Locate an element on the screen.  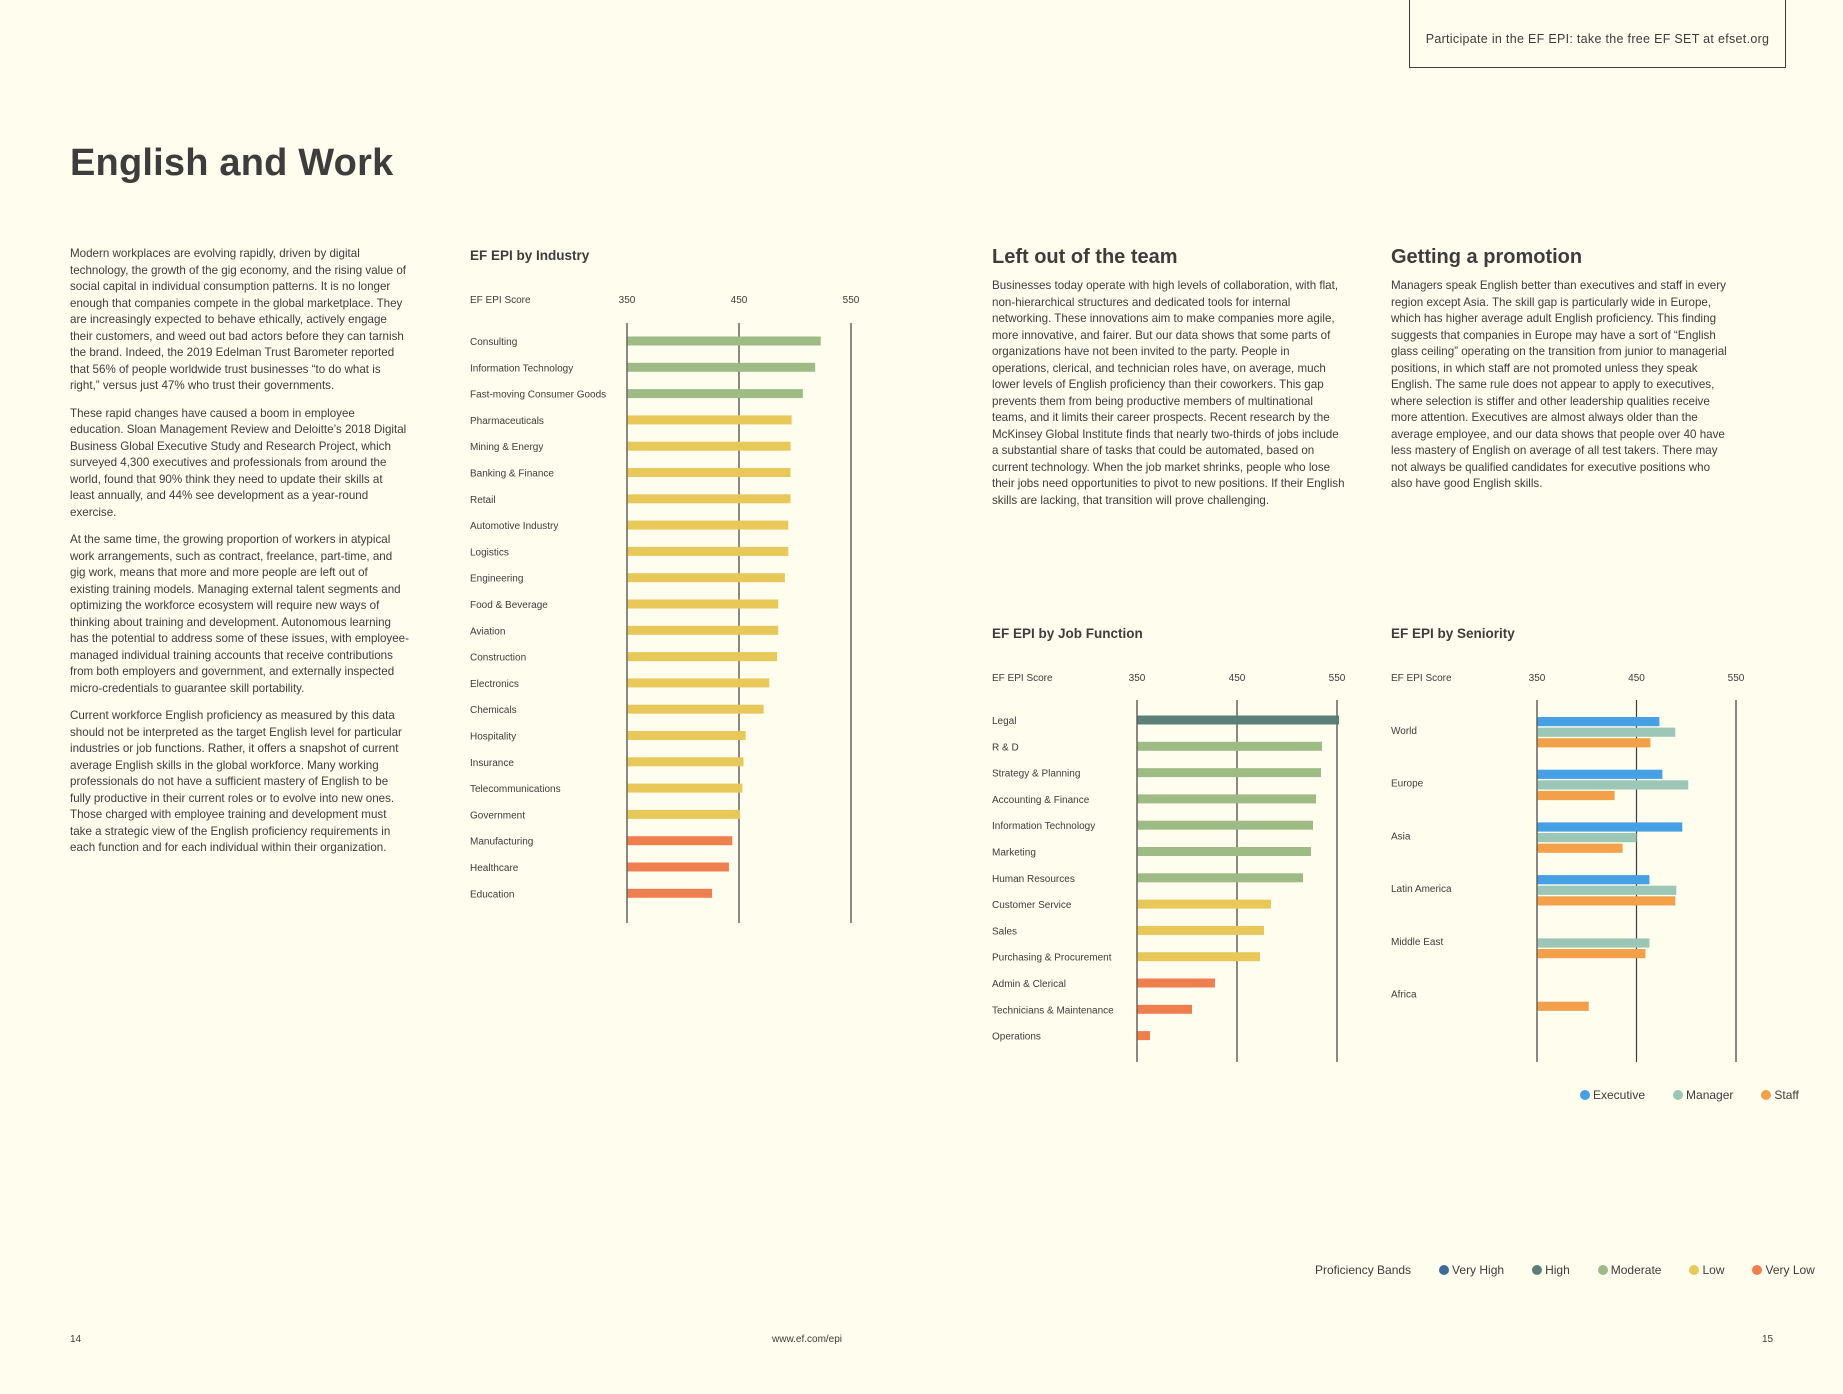
legend-high: High is located at coordinates (1560, 1270).